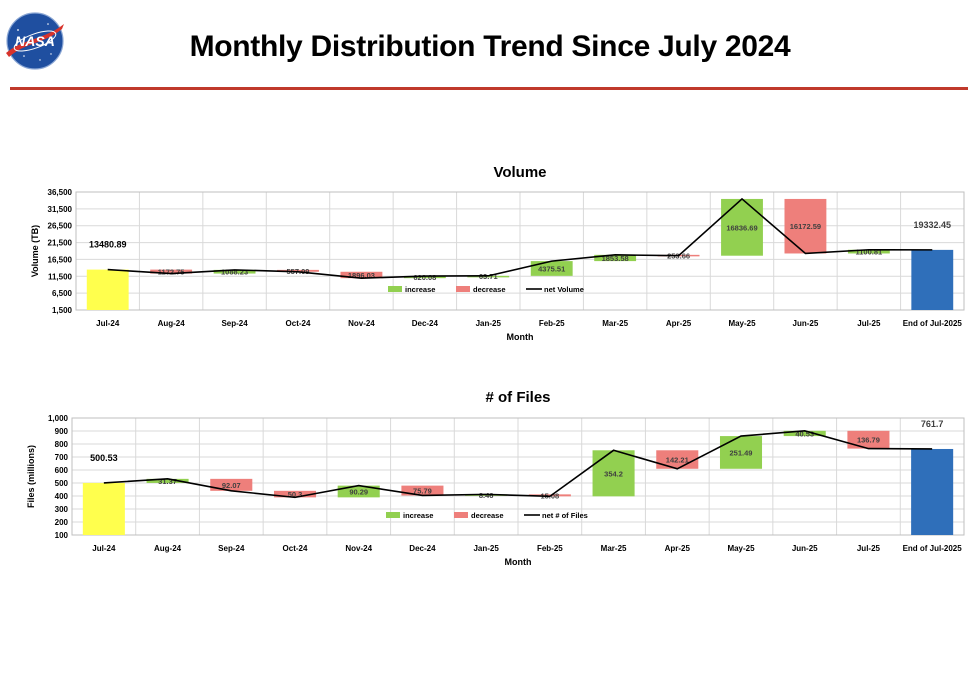  Describe the element at coordinates (614, 548) in the screenshot. I see `x-tick-label: Mar-25` at that location.